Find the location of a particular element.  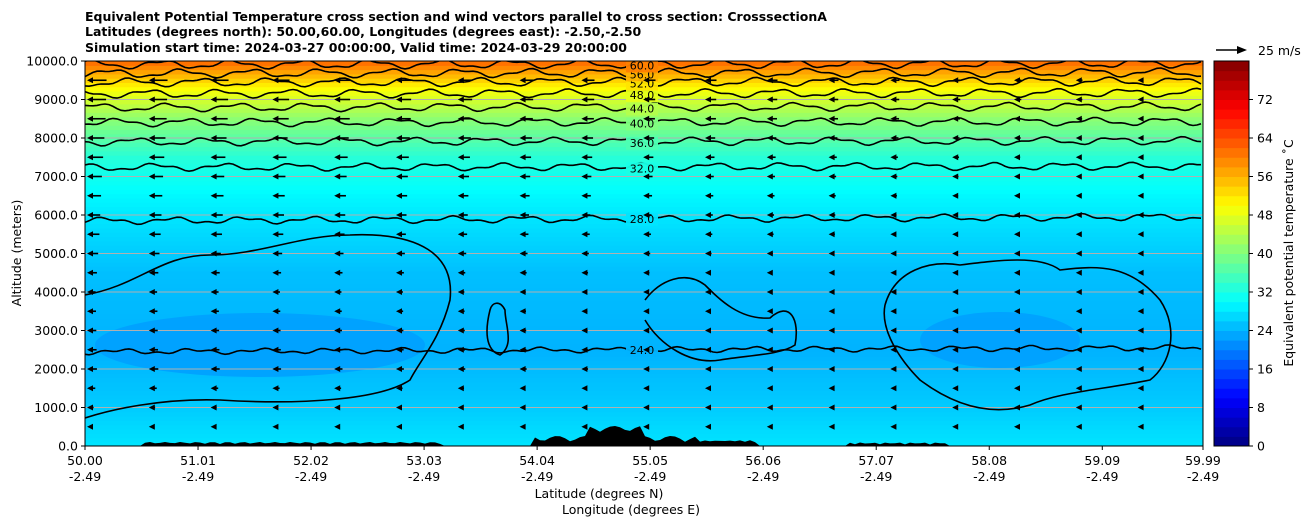

colorbar-tick-label: 64 is located at coordinates (1265, 138).